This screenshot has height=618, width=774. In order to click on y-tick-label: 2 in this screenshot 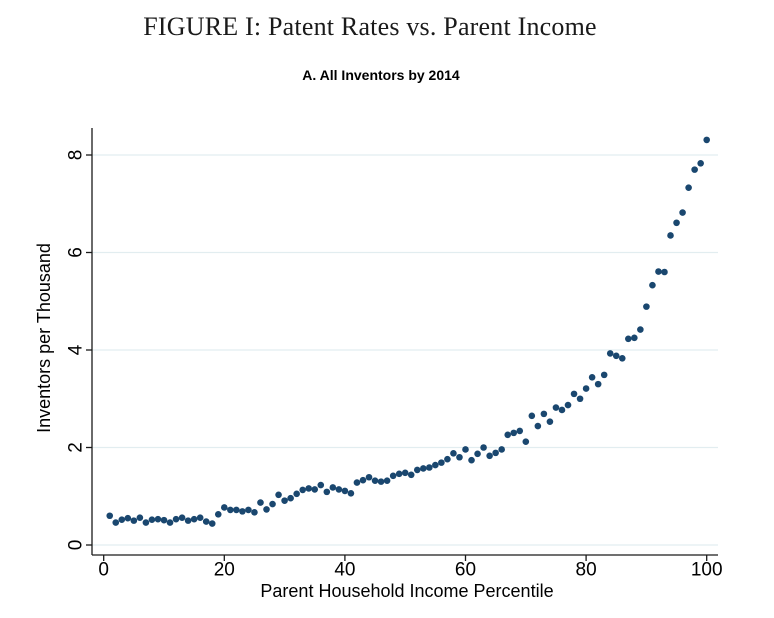, I will do `click(76, 447)`.